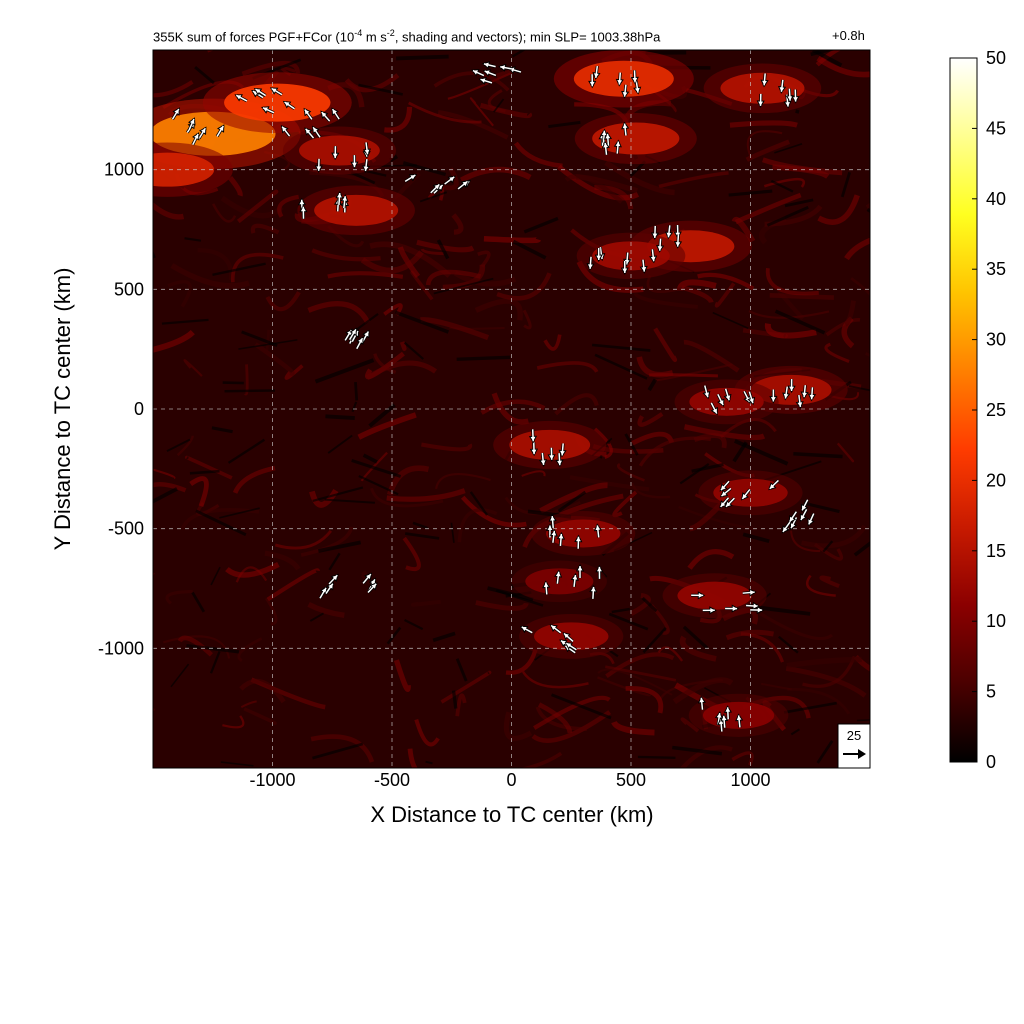  Describe the element at coordinates (996, 621) in the screenshot. I see `colorbar-tick-label: 10` at that location.